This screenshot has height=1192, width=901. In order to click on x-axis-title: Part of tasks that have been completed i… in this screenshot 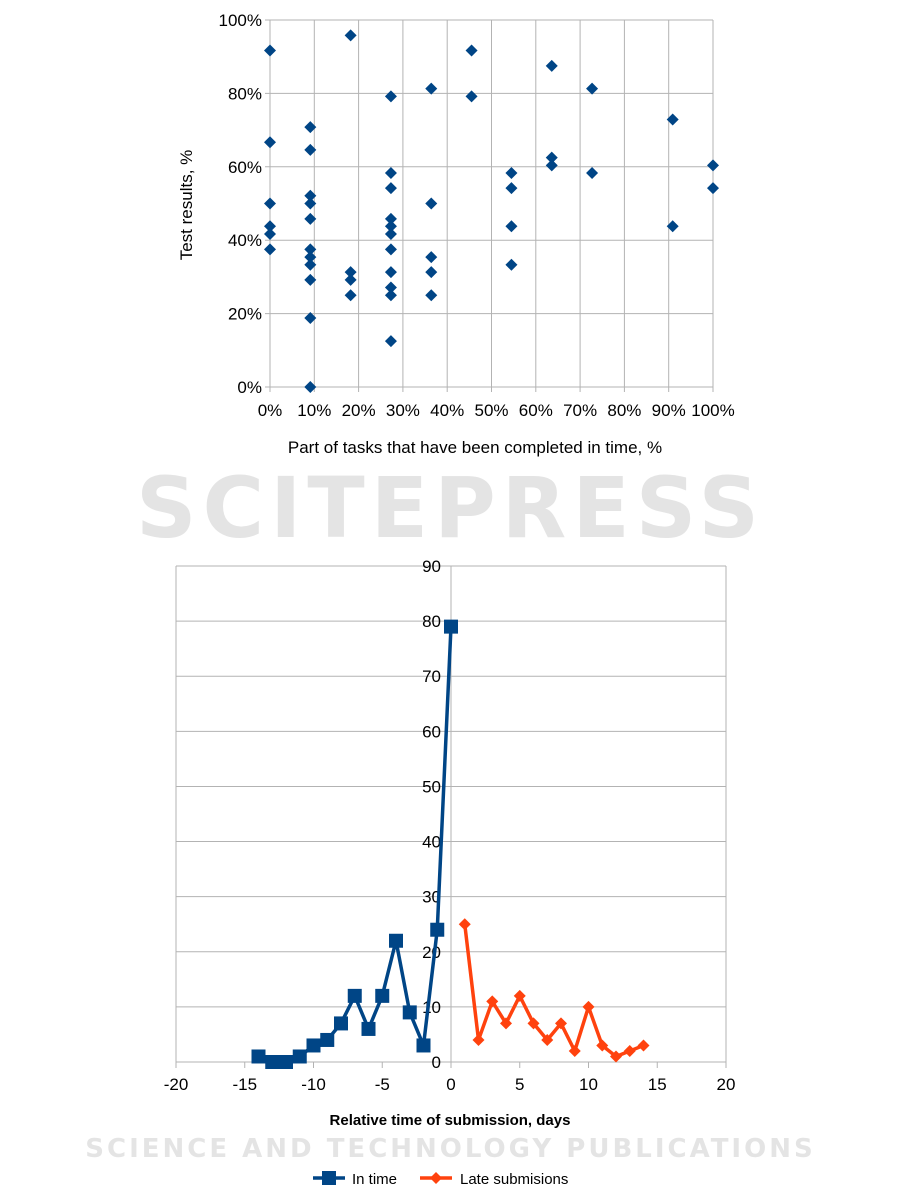, I will do `click(475, 447)`.